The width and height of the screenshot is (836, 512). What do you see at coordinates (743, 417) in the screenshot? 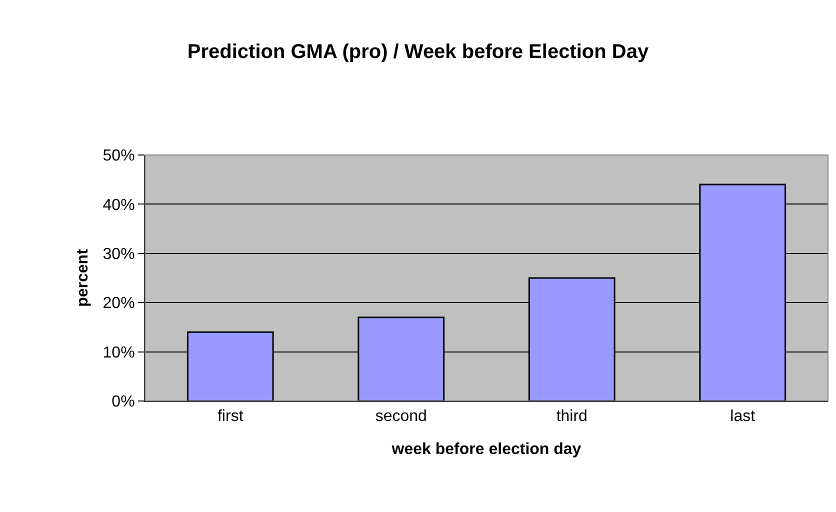
I see `x-tick-label: last` at bounding box center [743, 417].